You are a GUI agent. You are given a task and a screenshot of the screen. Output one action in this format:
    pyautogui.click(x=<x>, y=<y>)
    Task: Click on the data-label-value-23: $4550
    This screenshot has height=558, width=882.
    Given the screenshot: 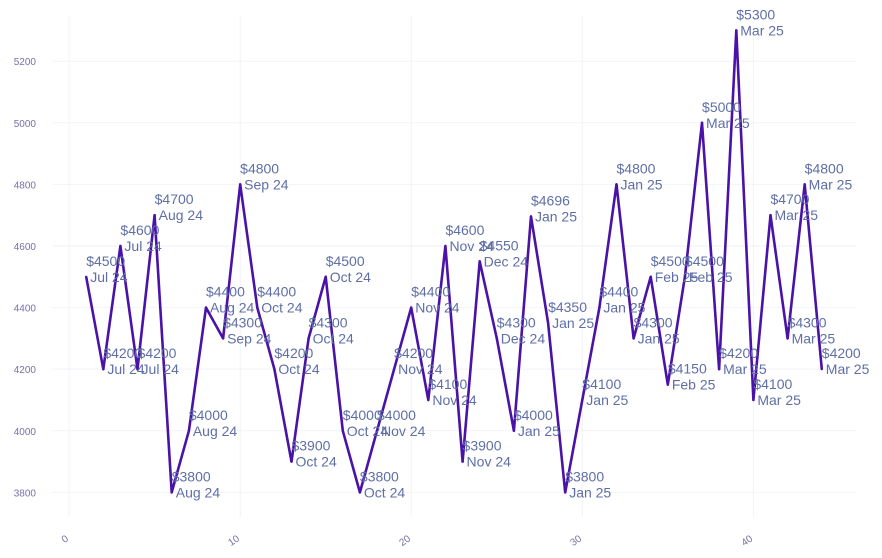 What is the action you would take?
    pyautogui.click(x=499, y=245)
    